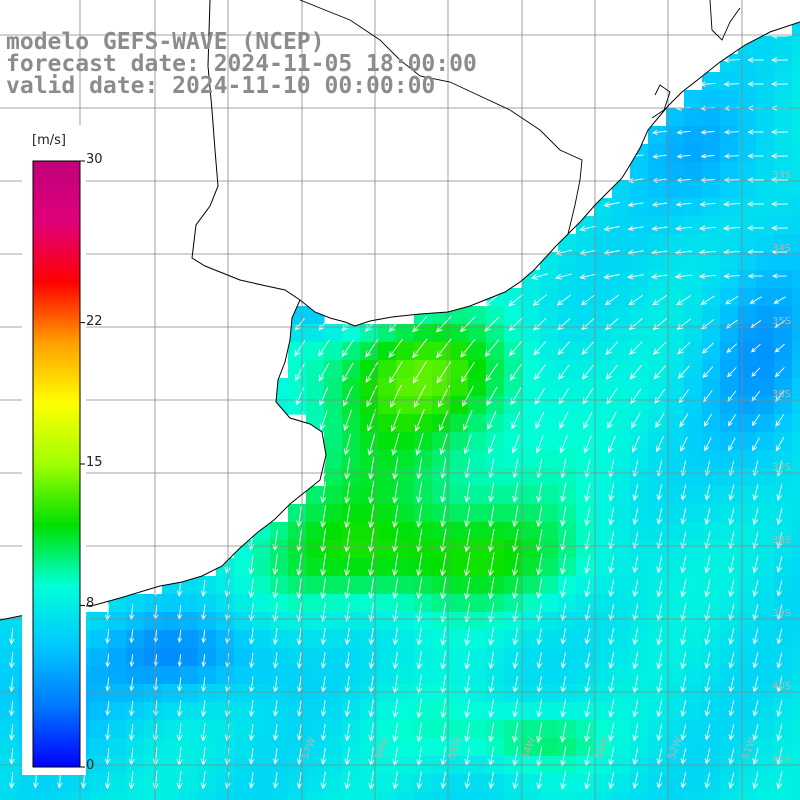 Image resolution: width=800 pixels, height=800 pixels. I want to click on colorbar, so click(54, 450).